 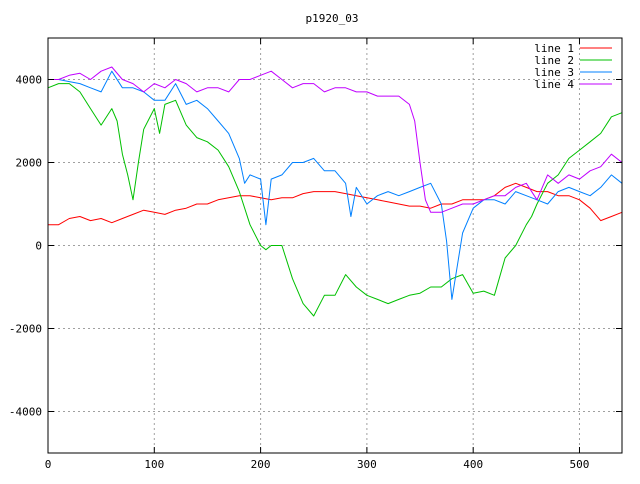 I want to click on x-tick-label: 200, so click(x=261, y=464).